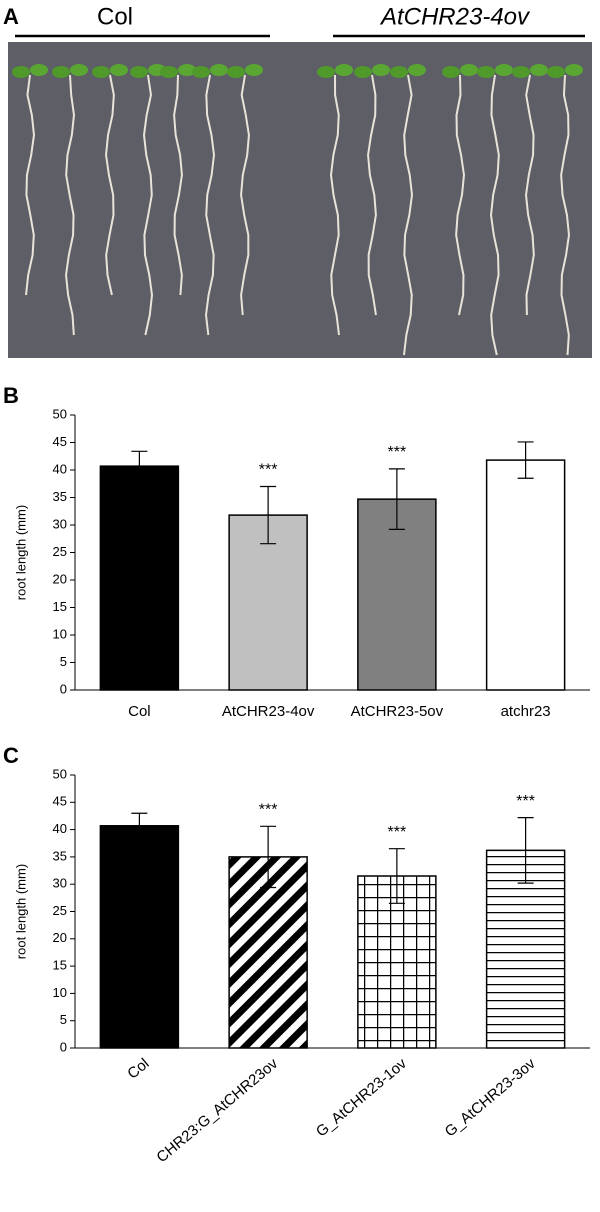  I want to click on panel-label: C, so click(11, 755).